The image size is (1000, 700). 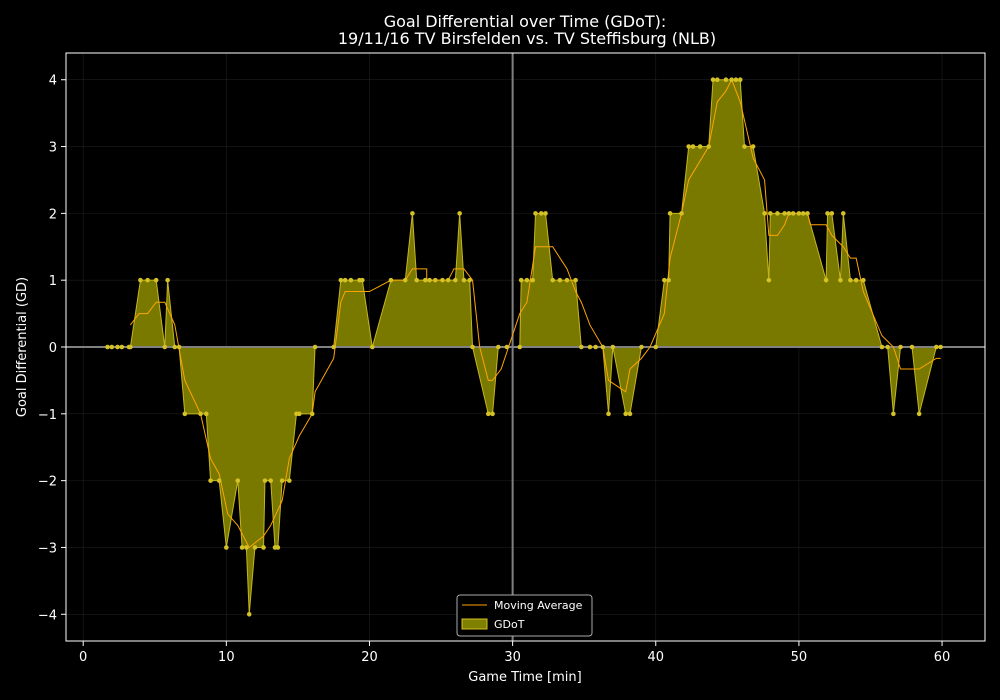 I want to click on legend-gdot-label: GDoT, so click(x=509, y=624).